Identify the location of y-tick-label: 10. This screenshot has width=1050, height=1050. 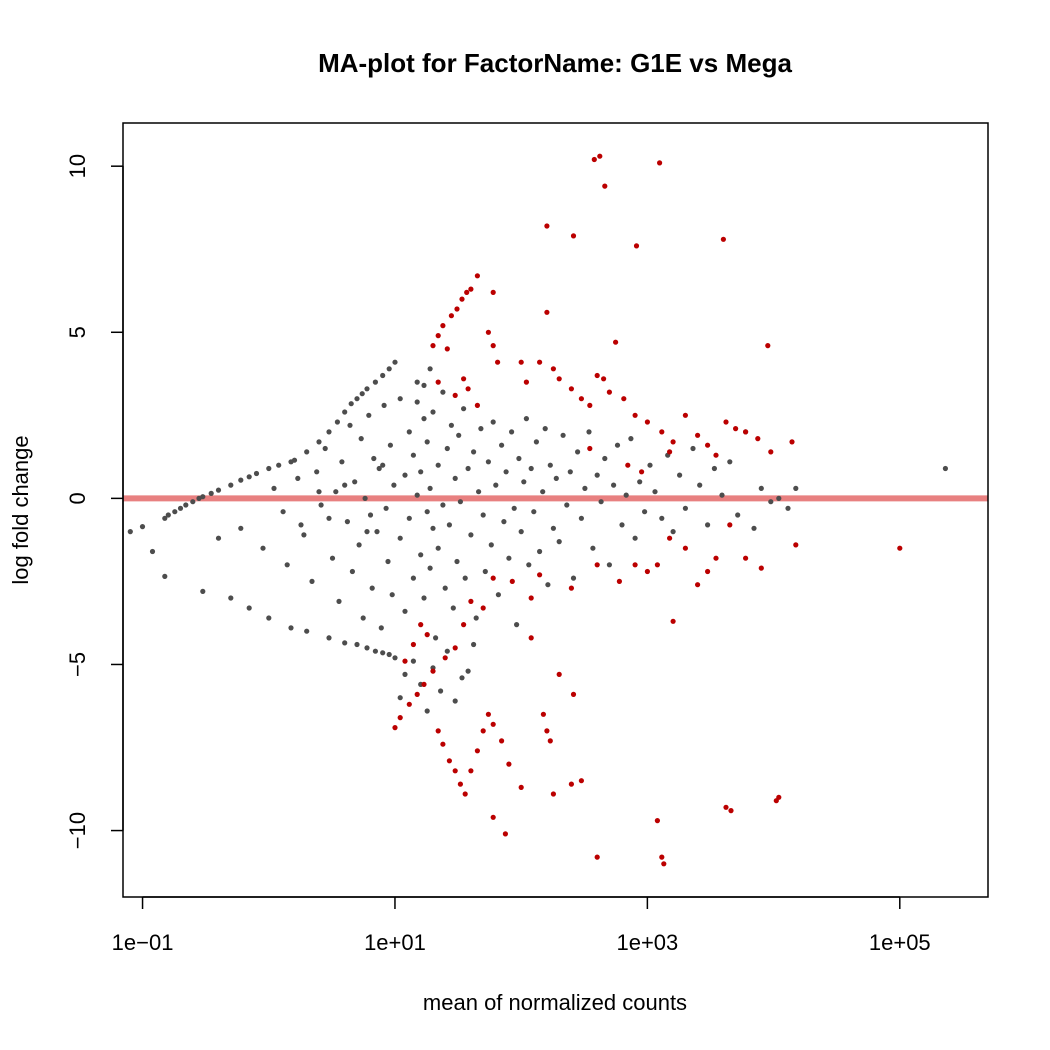
(77, 166).